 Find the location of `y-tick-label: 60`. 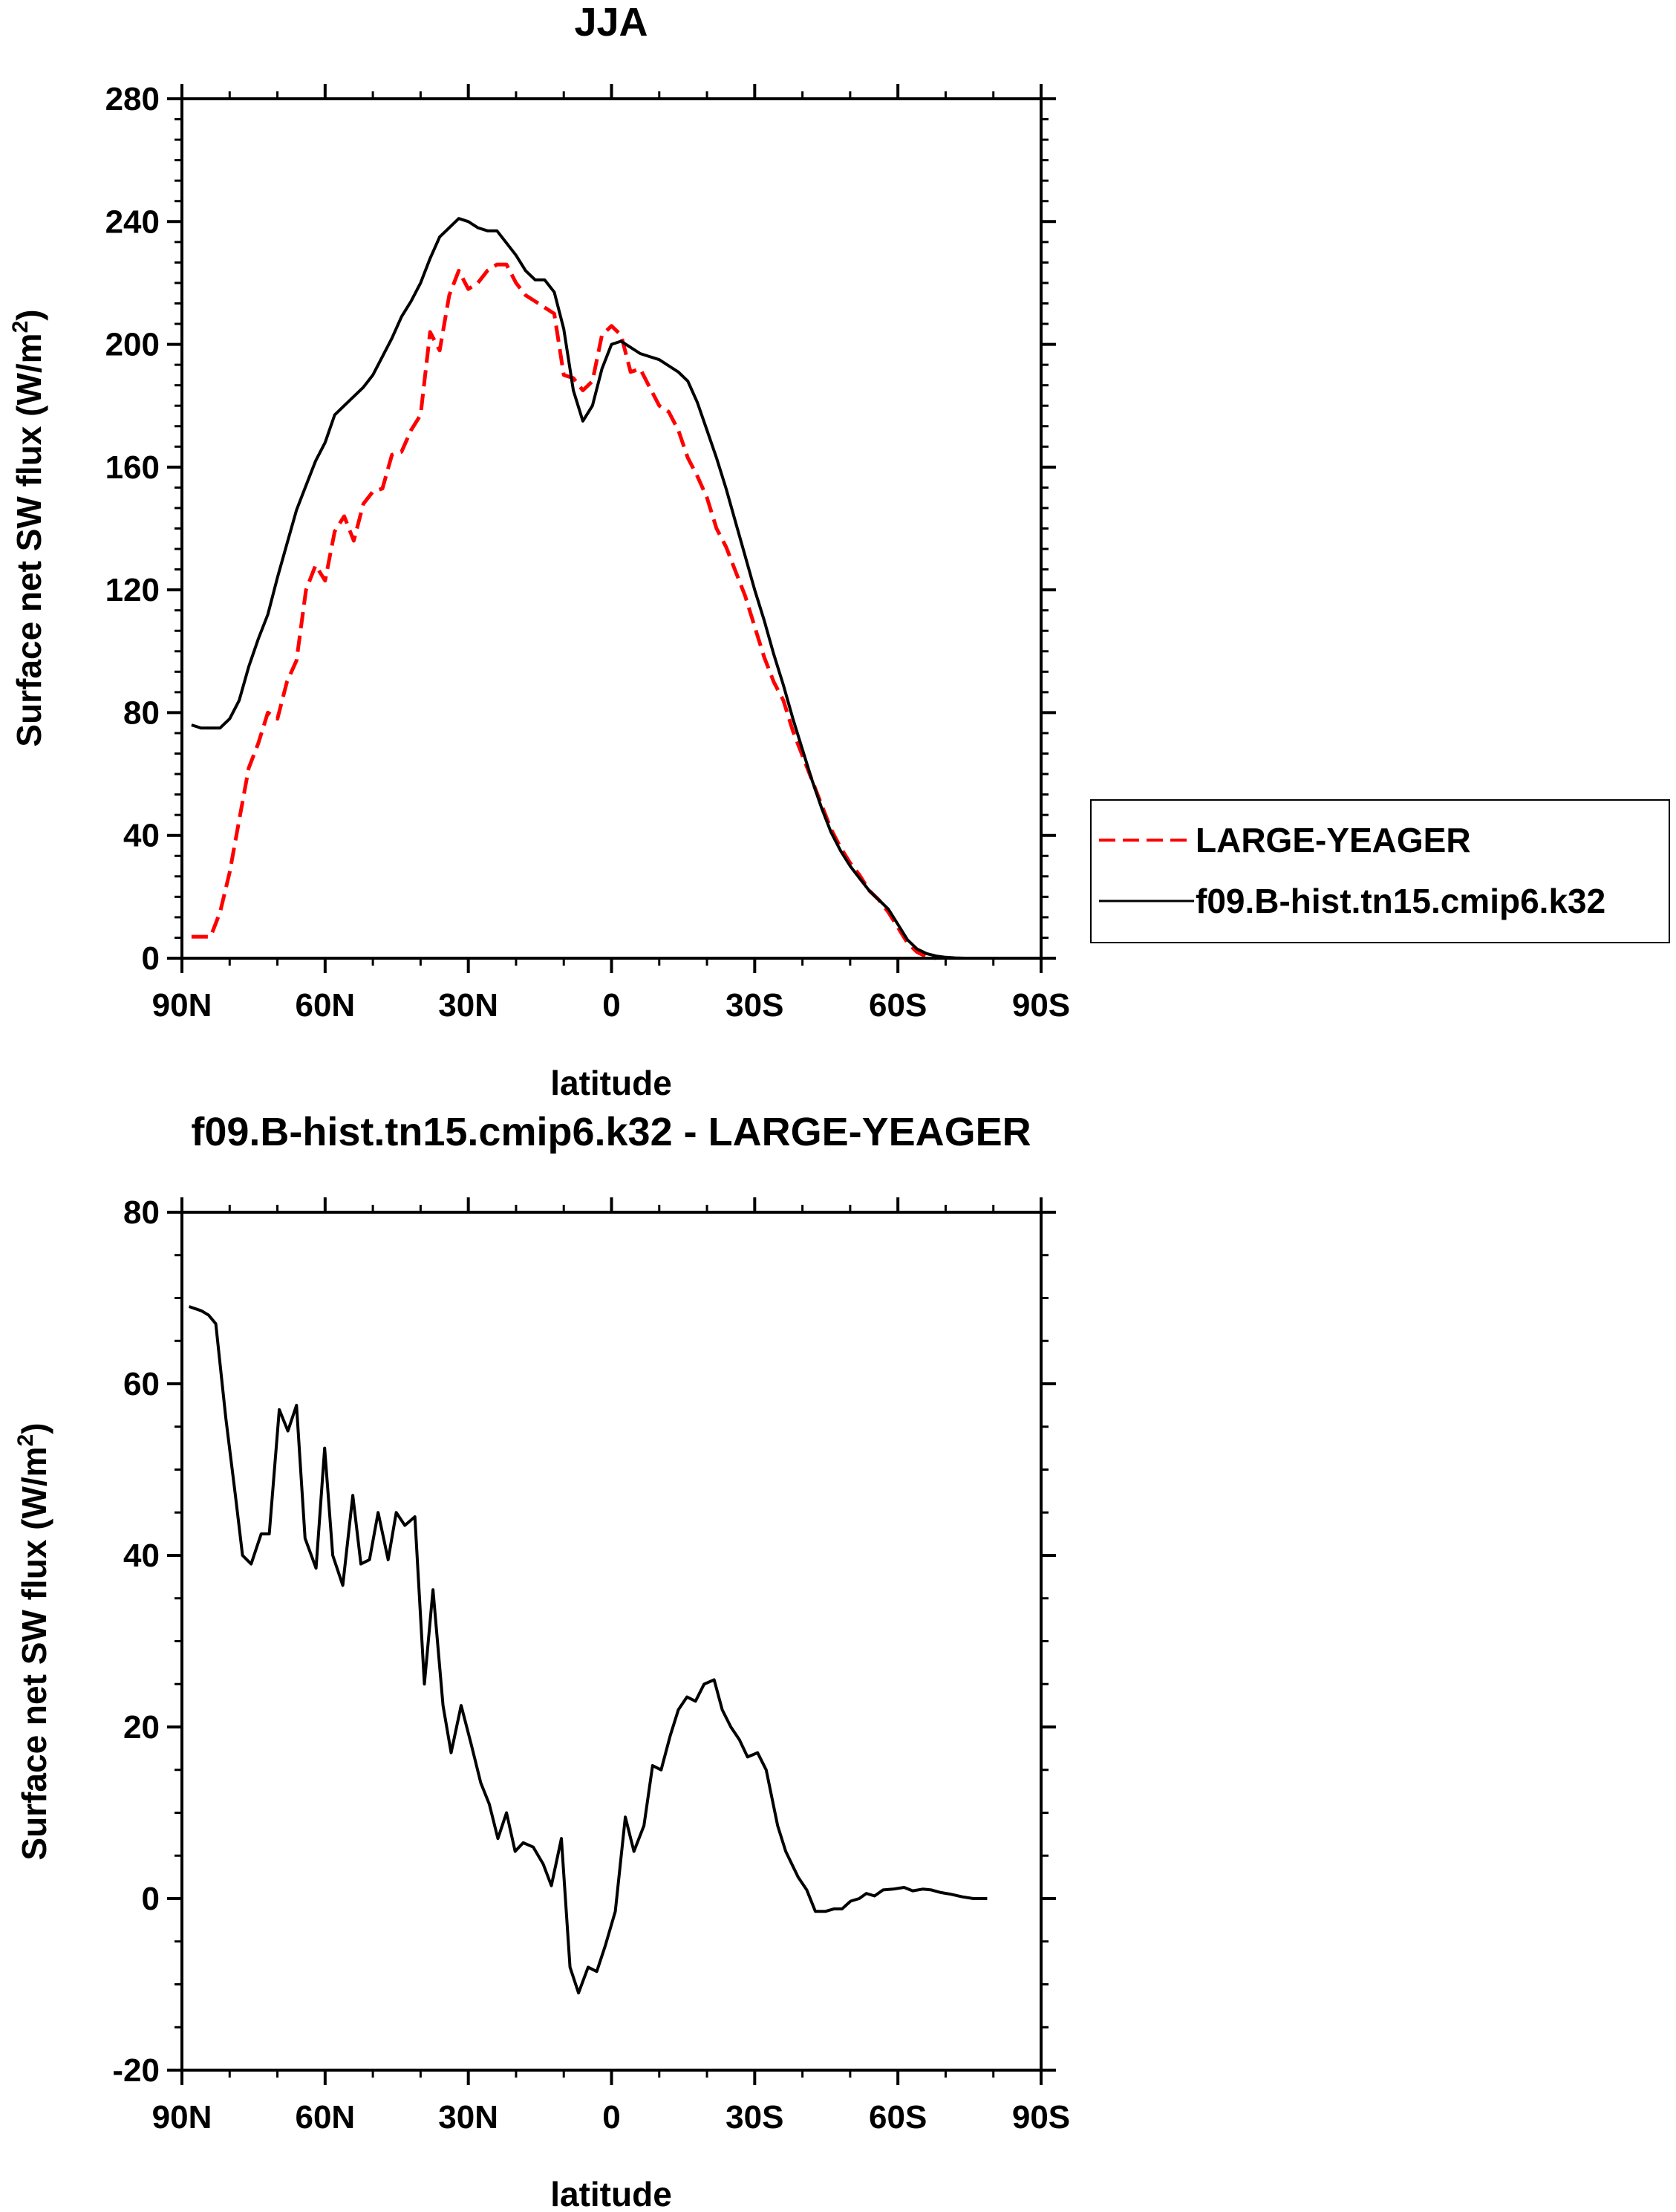

y-tick-label: 60 is located at coordinates (141, 1384).